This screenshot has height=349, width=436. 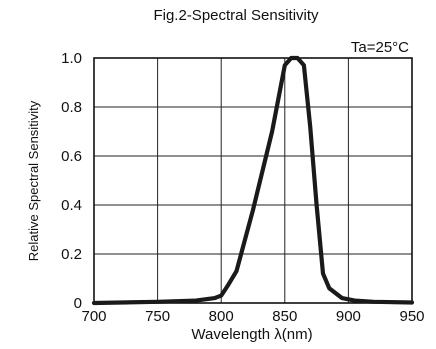 What do you see at coordinates (93, 316) in the screenshot?
I see `x-tick-label: 700` at bounding box center [93, 316].